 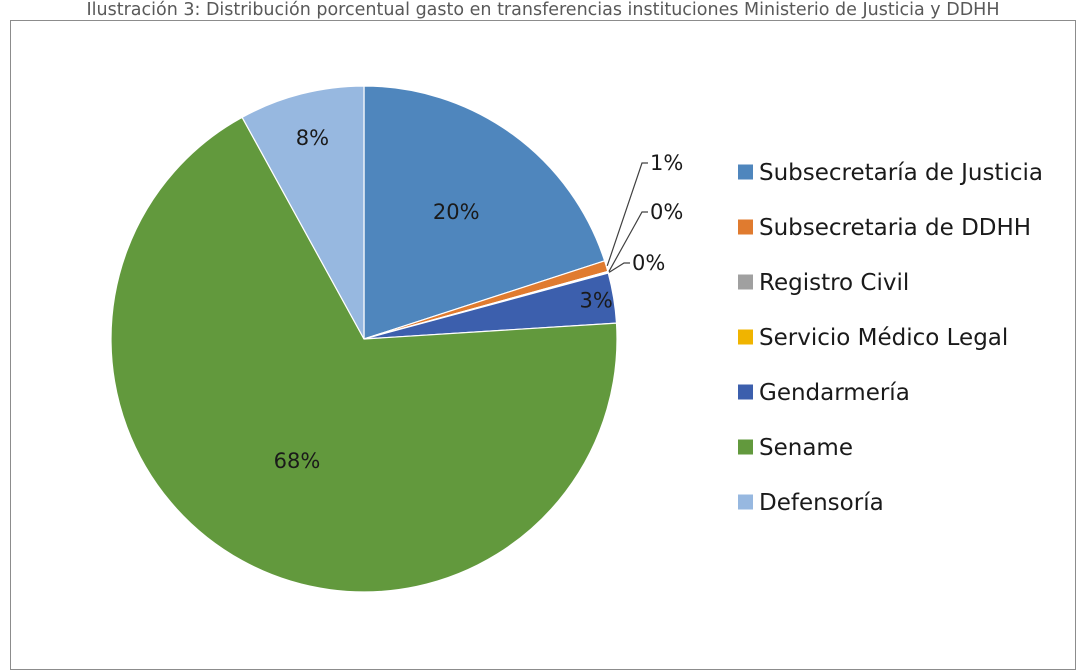 What do you see at coordinates (745, 282) in the screenshot?
I see `legend-swatch-registro-civil` at bounding box center [745, 282].